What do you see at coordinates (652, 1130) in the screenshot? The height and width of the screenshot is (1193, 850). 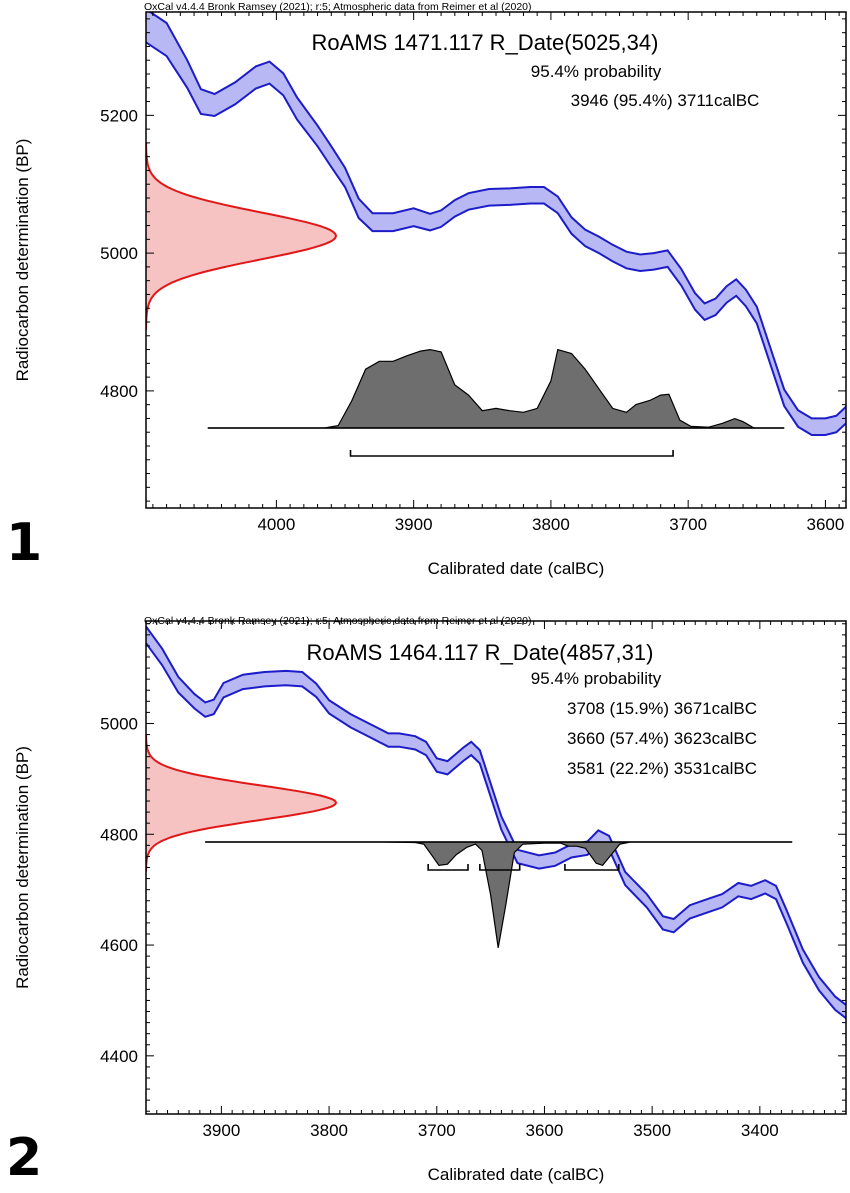 I see `x-tick-label: 3500` at bounding box center [652, 1130].